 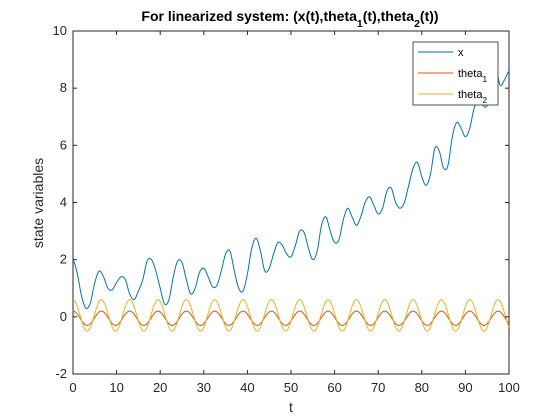 What do you see at coordinates (60, 30) in the screenshot?
I see `y-tick-label: 10` at bounding box center [60, 30].